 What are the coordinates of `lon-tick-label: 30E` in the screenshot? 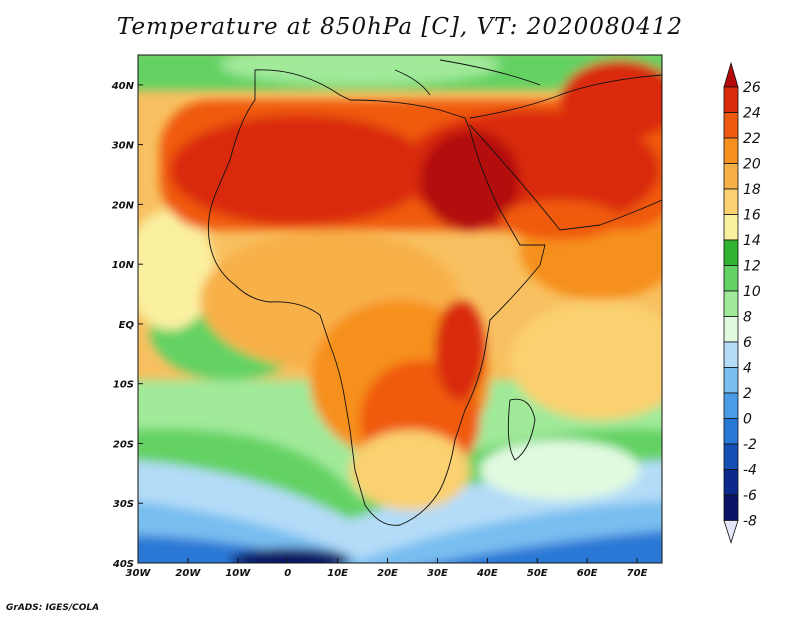 It's located at (437, 573).